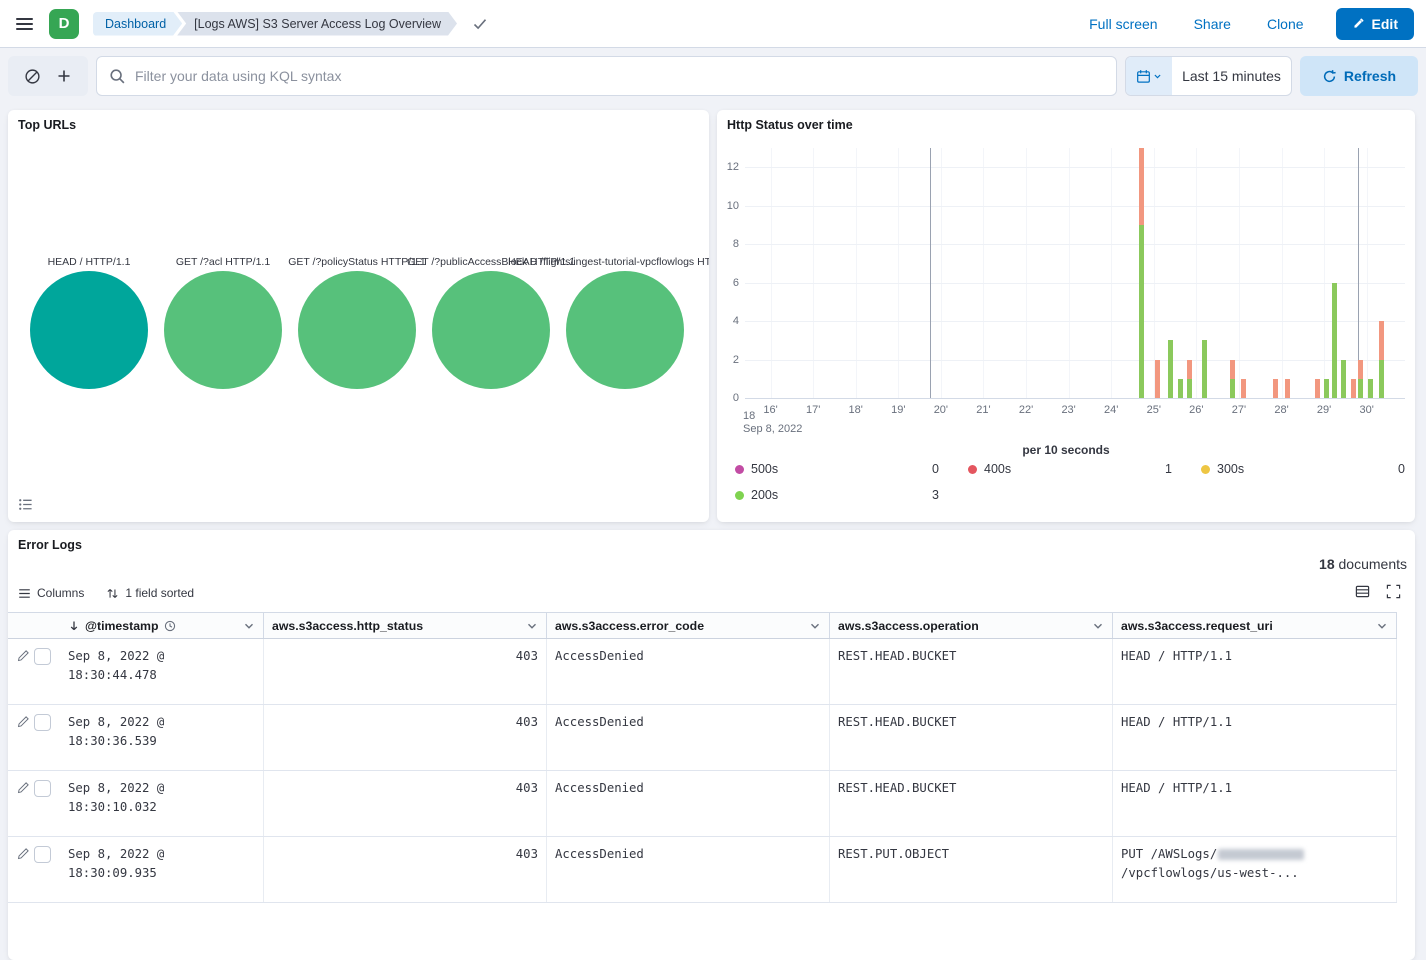 The image size is (1426, 960). Describe the element at coordinates (735, 398) in the screenshot. I see `y-tick-label: 0` at that location.